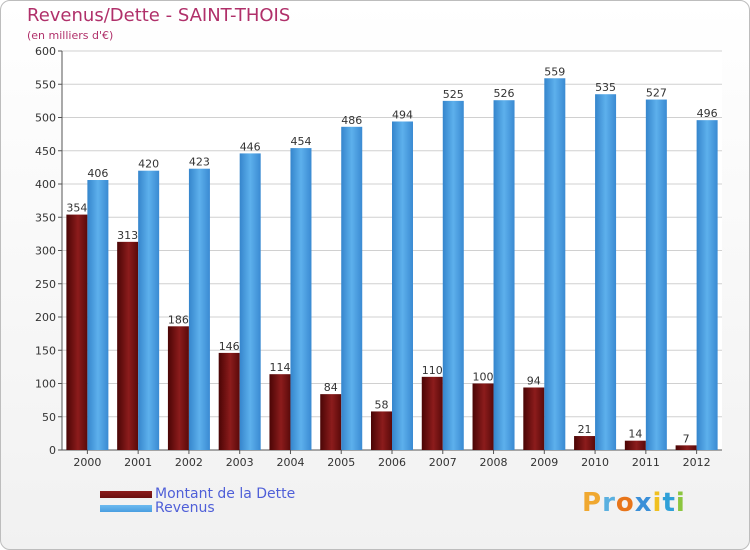 The image size is (750, 550). I want to click on x-tick-label: 2009, so click(544, 462).